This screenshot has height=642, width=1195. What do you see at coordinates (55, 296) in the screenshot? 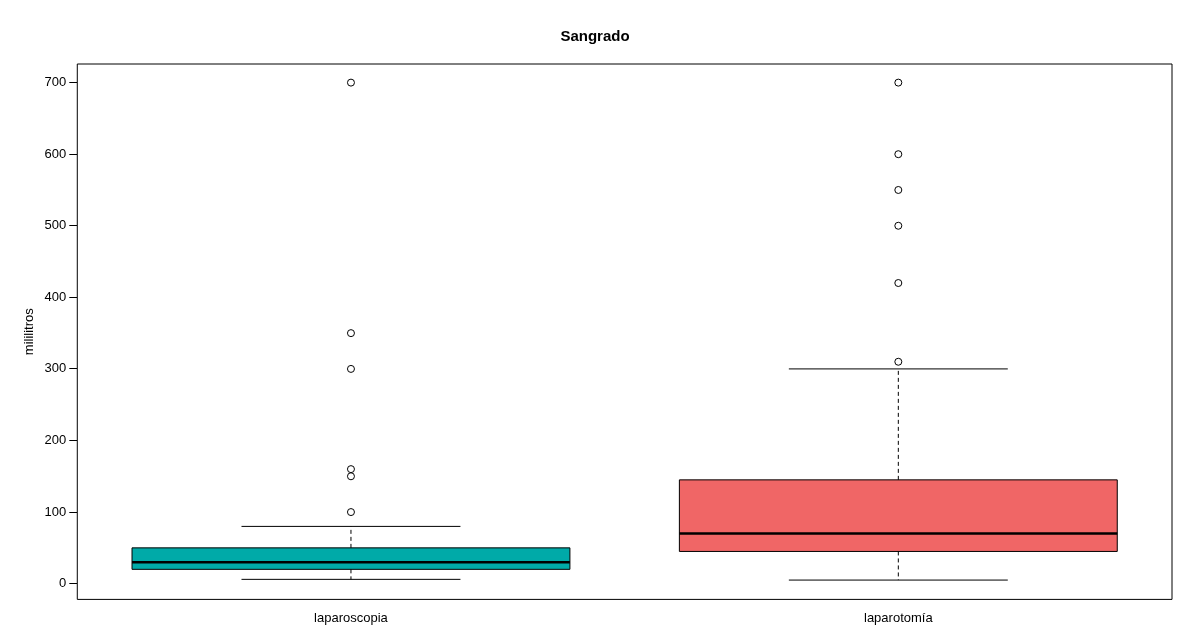
I see `y-tick-label: 400` at bounding box center [55, 296].